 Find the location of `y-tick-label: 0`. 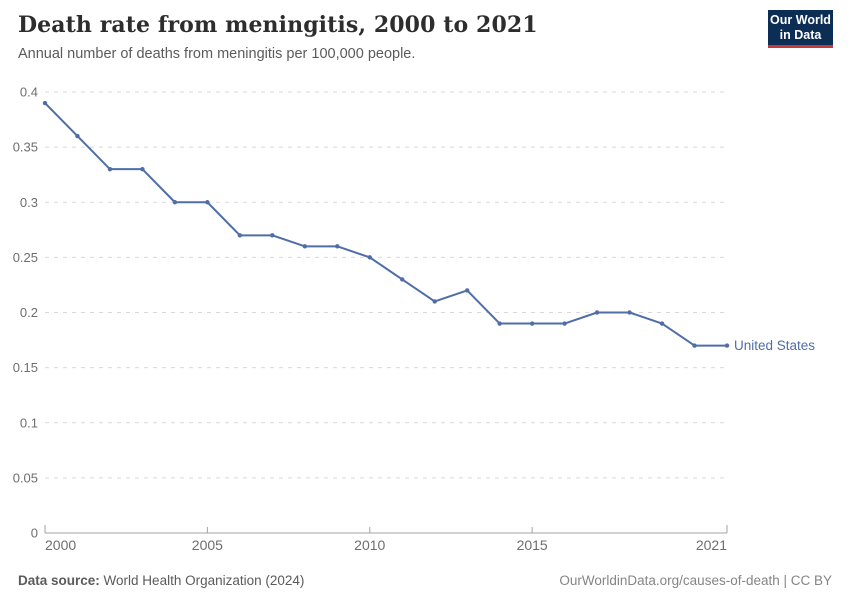

y-tick-label: 0 is located at coordinates (34, 533).